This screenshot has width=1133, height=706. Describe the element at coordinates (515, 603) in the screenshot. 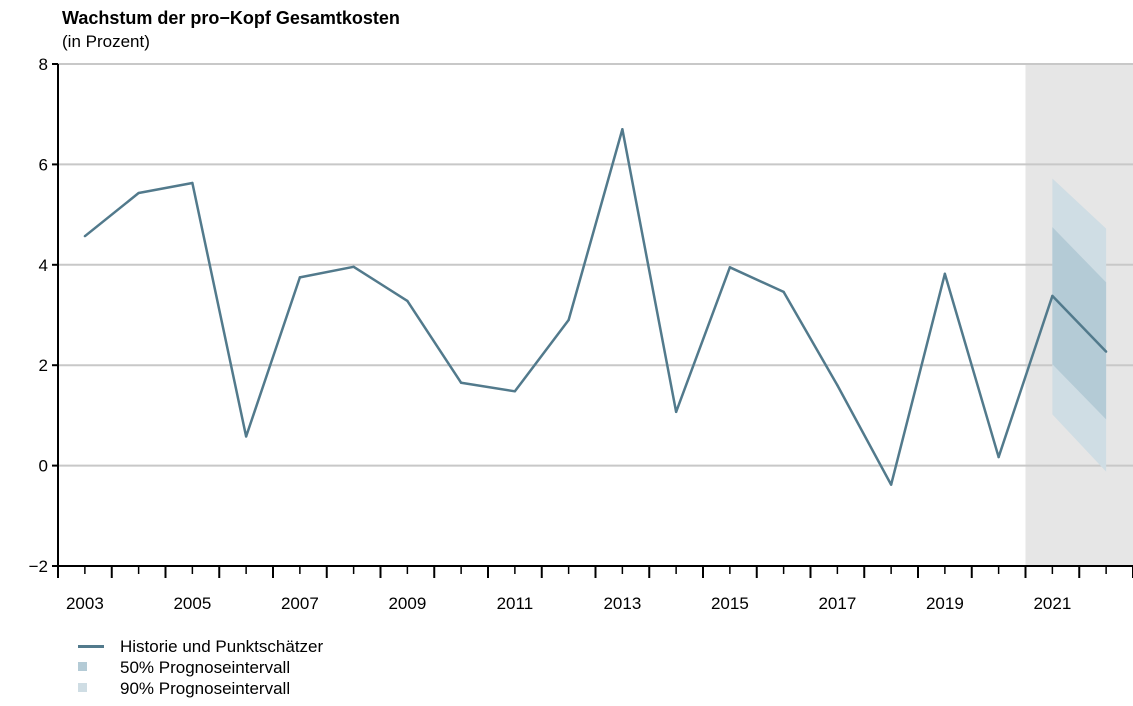

I see `x-tick-label: 2011` at that location.